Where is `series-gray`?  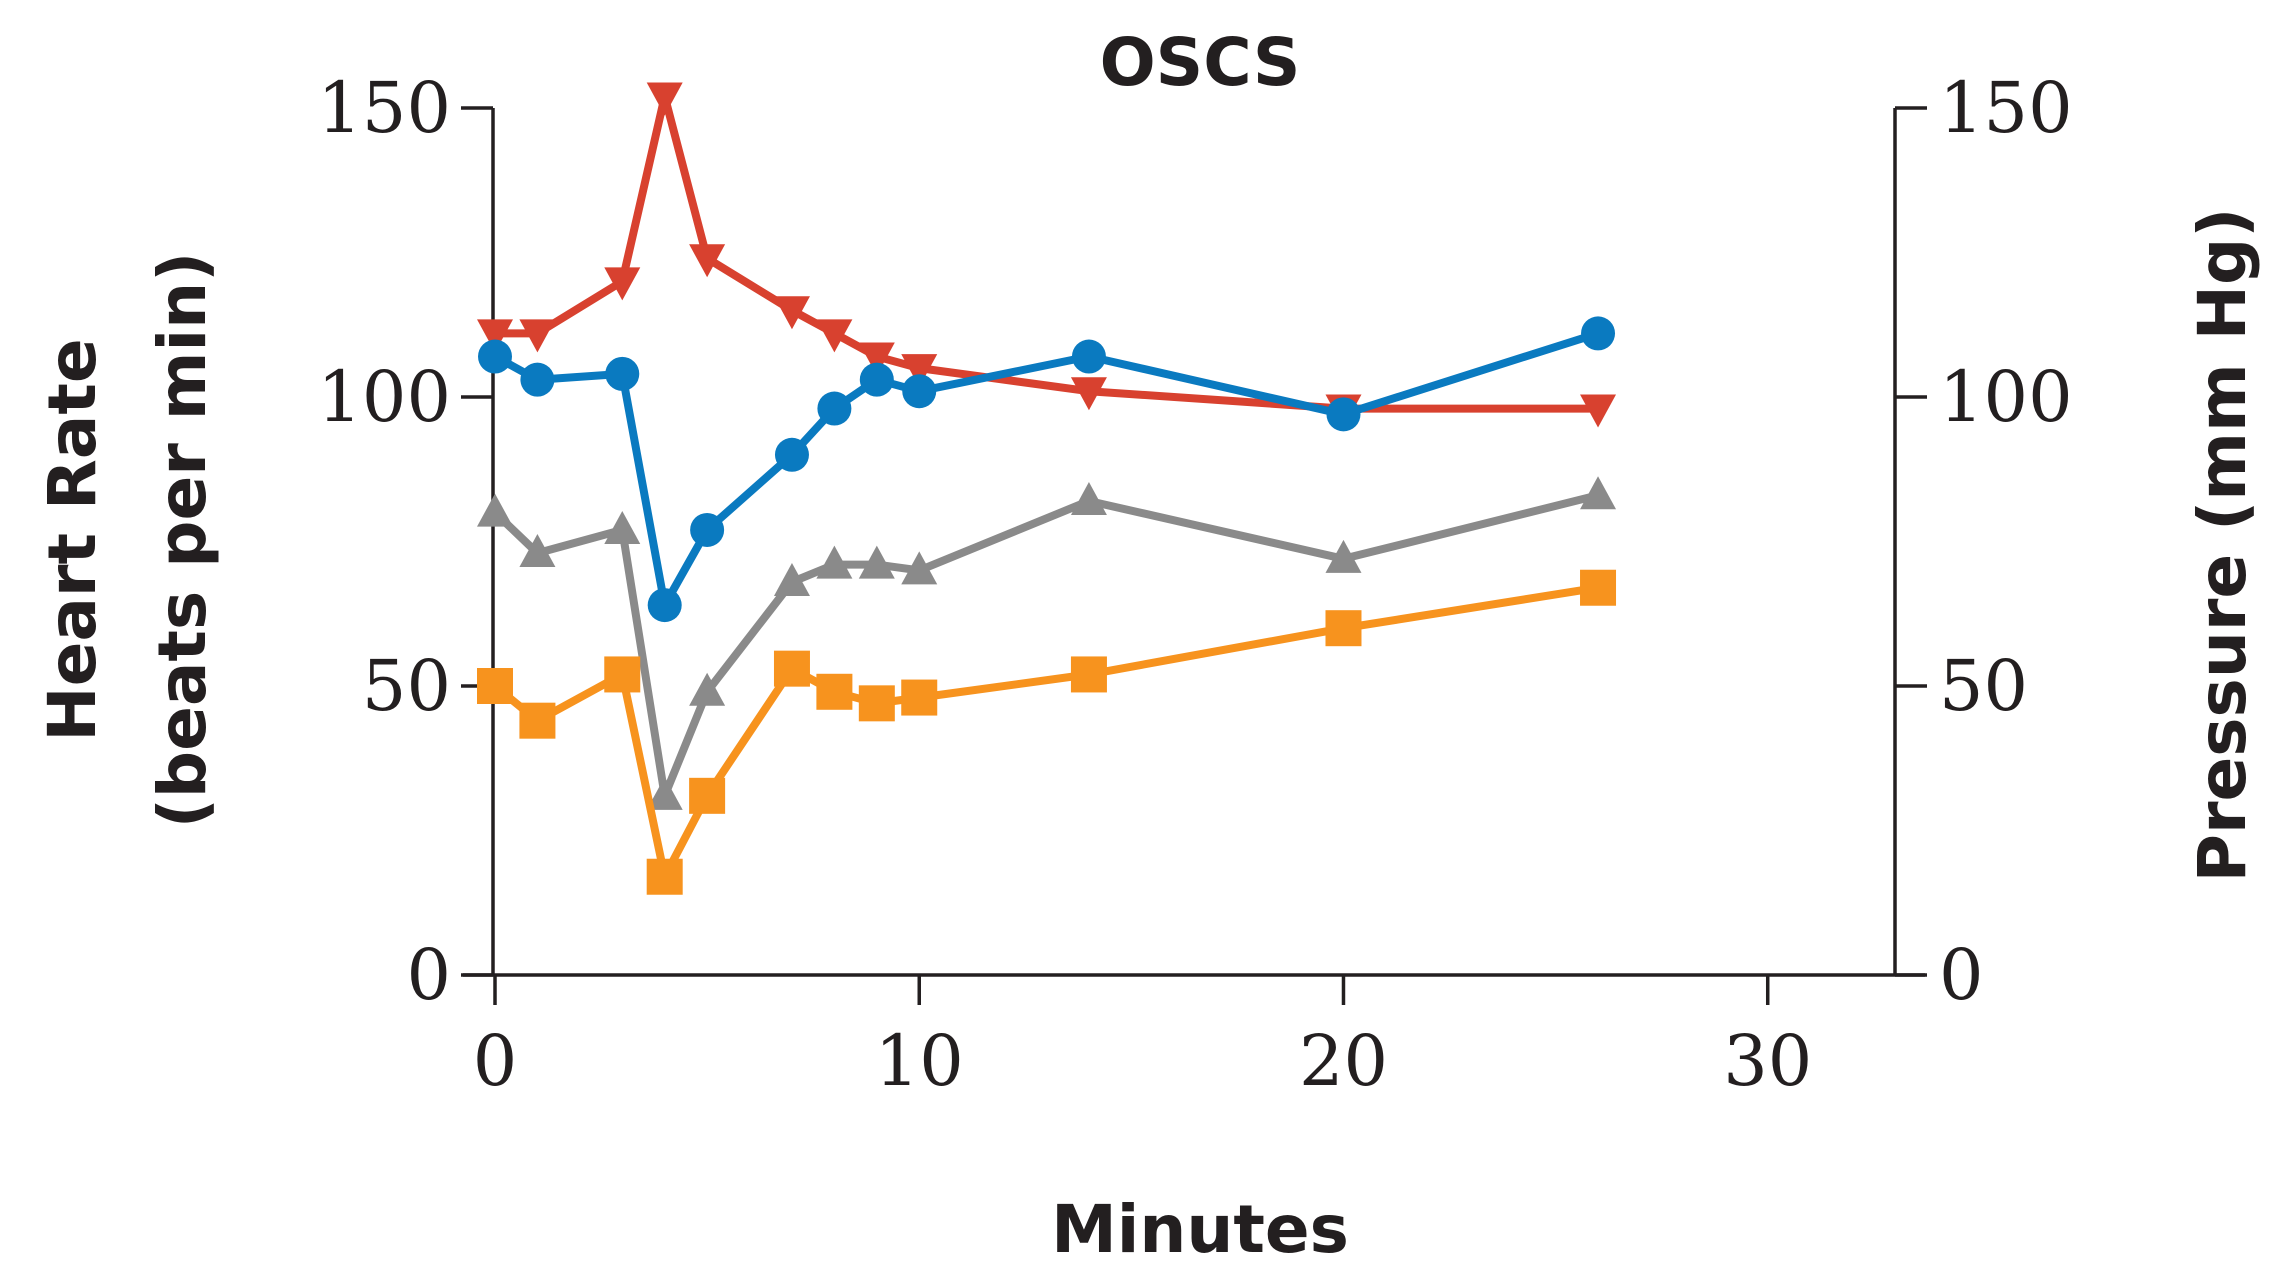 series-gray is located at coordinates (1047, 643).